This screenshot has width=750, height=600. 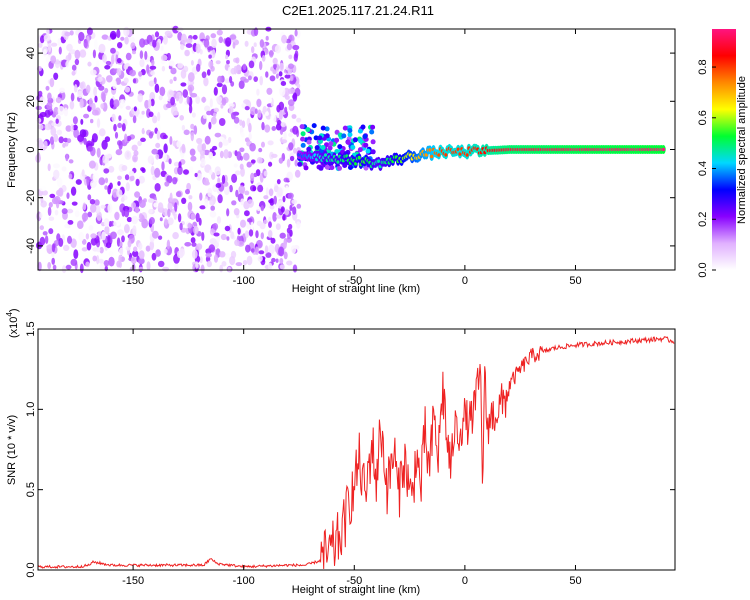 I want to click on y-tick-label: 20, so click(x=31, y=101).